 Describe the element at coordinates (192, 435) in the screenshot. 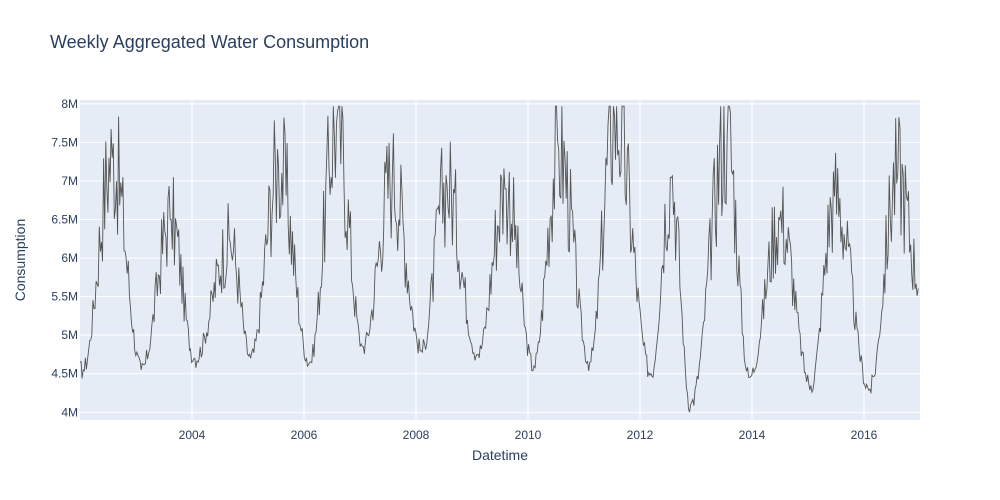

I see `x-tick-label: 2004` at that location.